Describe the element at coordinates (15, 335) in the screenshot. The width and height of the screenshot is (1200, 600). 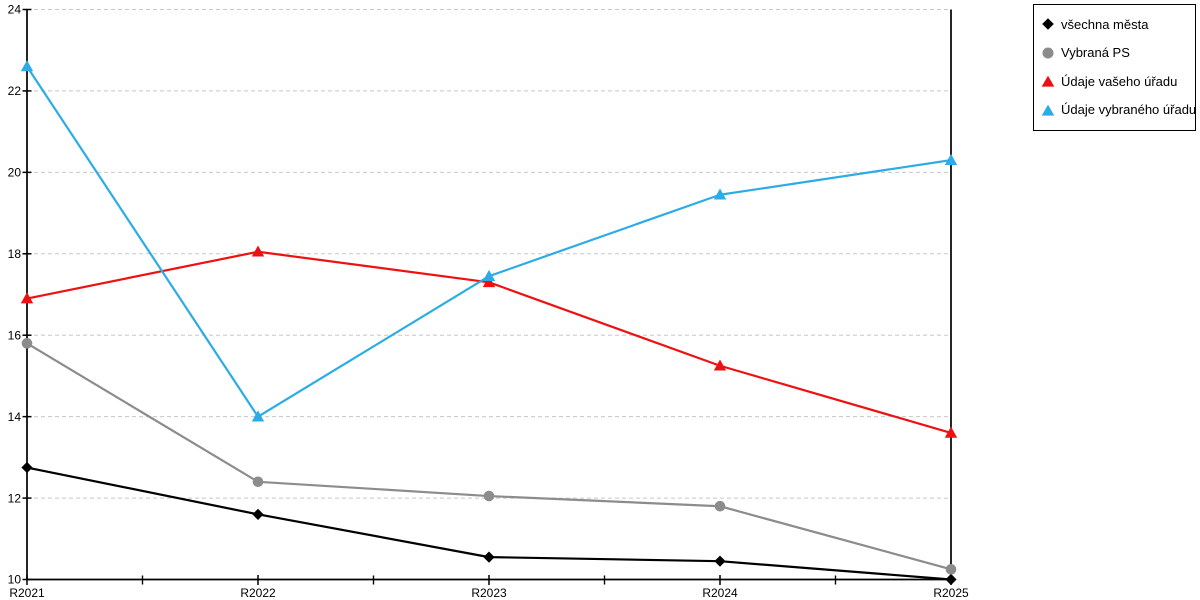
I see `y-tick-label-16: 16` at that location.